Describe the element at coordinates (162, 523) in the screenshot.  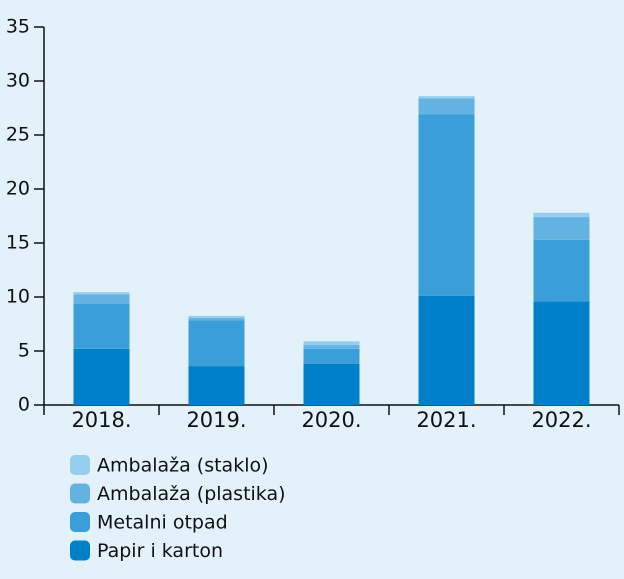
I see `legend-label: Metalni otpad` at that location.